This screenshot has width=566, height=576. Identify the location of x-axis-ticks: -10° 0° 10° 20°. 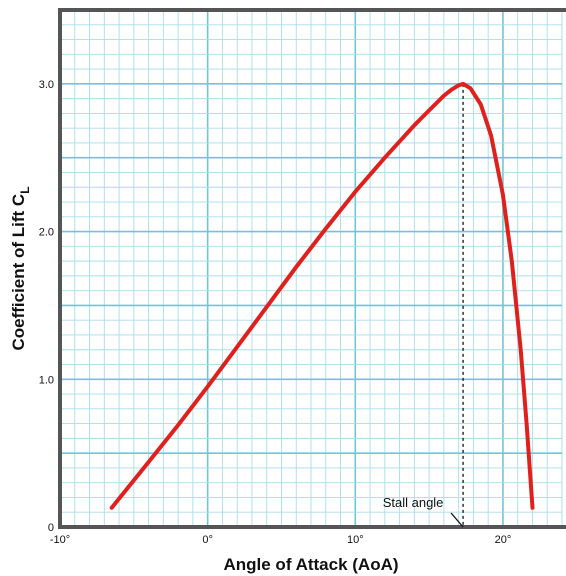
(280, 540).